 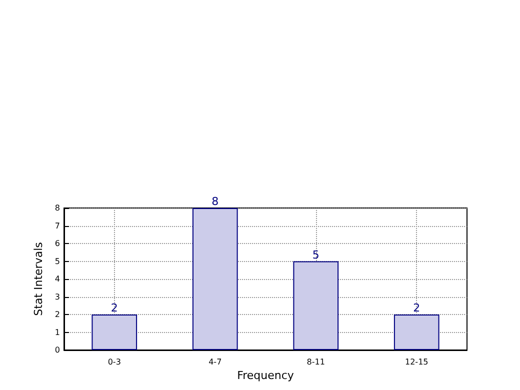 I want to click on data-label: 5, so click(x=316, y=255).